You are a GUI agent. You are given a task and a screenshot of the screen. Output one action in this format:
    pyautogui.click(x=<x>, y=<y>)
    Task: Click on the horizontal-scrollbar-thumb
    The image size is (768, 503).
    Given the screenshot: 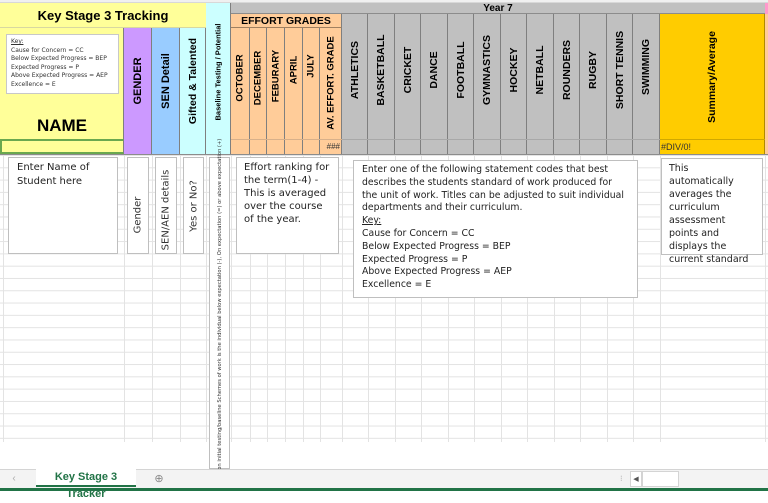 What is the action you would take?
    pyautogui.click(x=660, y=479)
    